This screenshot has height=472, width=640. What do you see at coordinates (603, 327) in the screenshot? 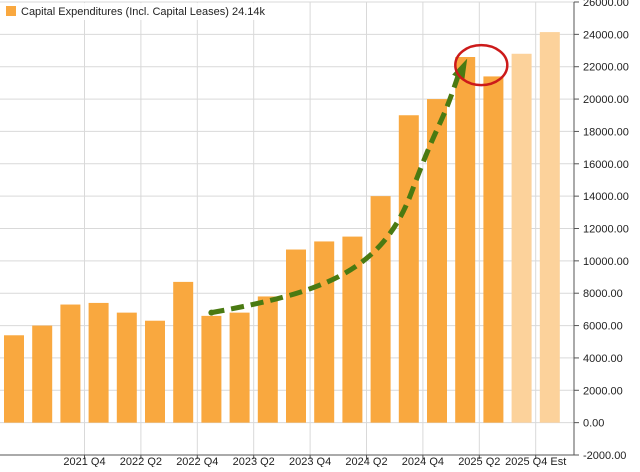
I see `y-tick-label: 6000.00` at bounding box center [603, 327].